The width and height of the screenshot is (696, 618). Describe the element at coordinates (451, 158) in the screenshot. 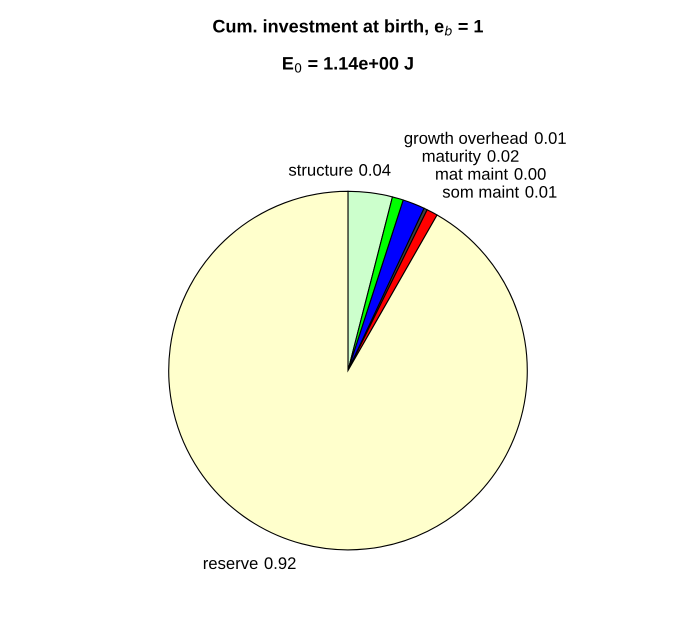

I see `slice-label: maturity` at that location.